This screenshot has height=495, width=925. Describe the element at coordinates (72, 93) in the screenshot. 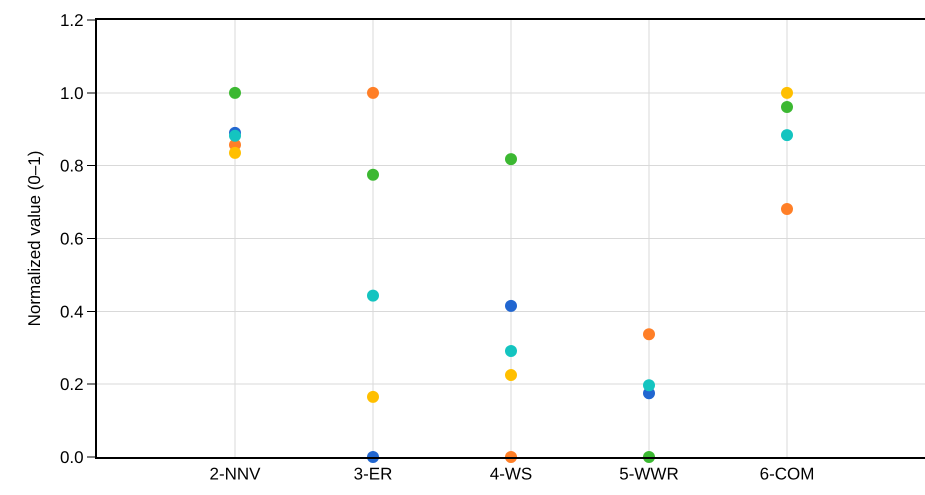

I see `y-tick-label: 1.0` at that location.